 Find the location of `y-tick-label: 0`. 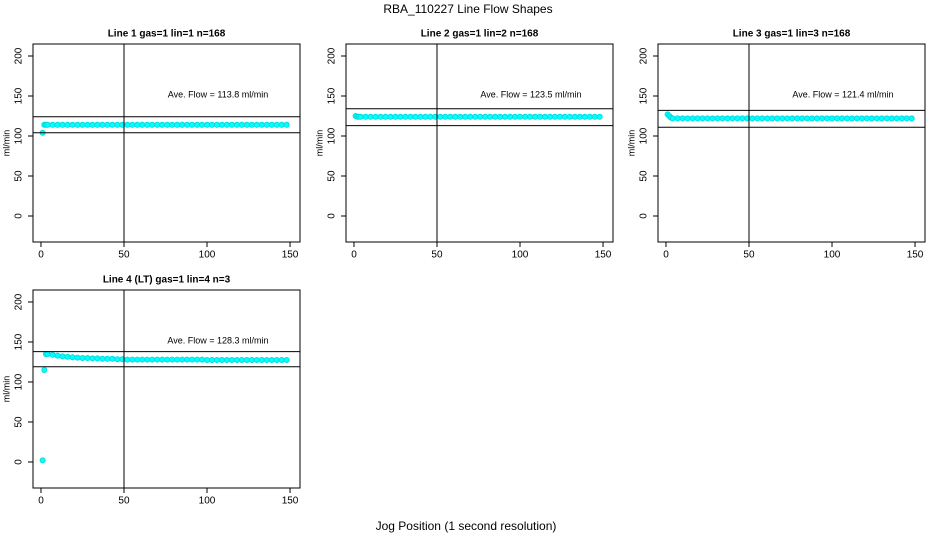

y-tick-label: 0 is located at coordinates (644, 216).